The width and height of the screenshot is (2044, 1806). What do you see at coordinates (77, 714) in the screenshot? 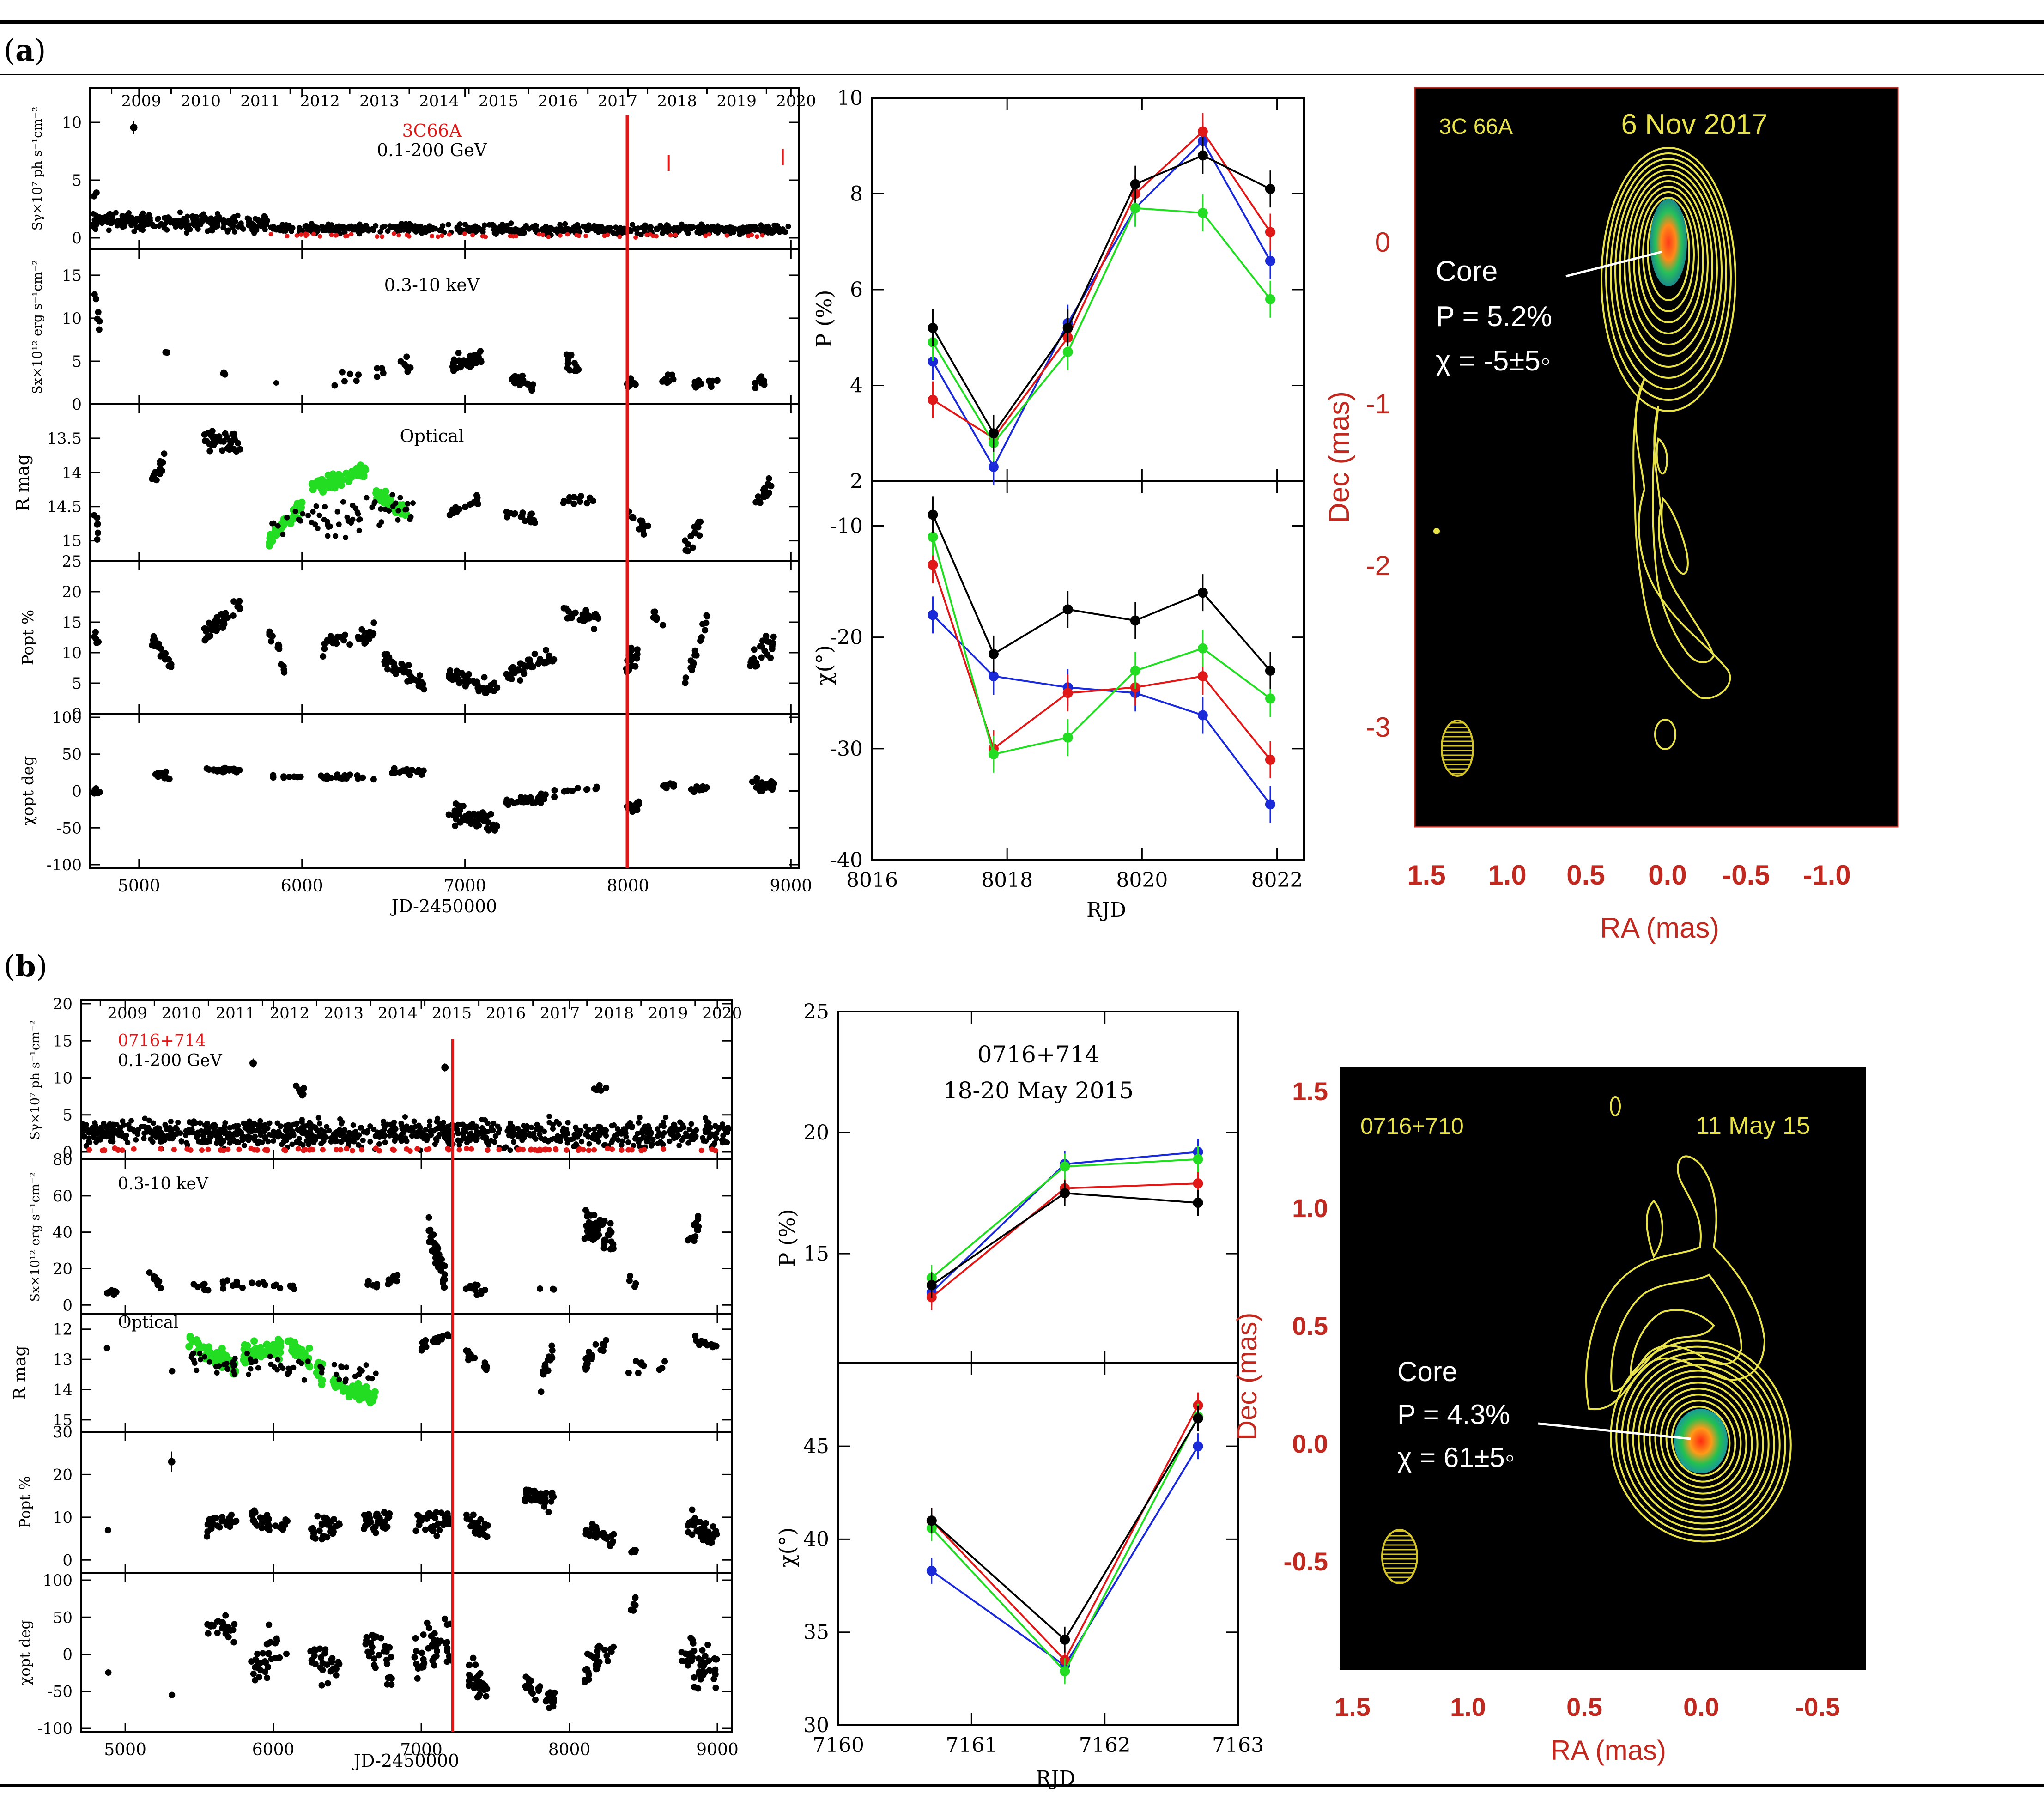
I see `a-popt-ytick: 0` at bounding box center [77, 714].